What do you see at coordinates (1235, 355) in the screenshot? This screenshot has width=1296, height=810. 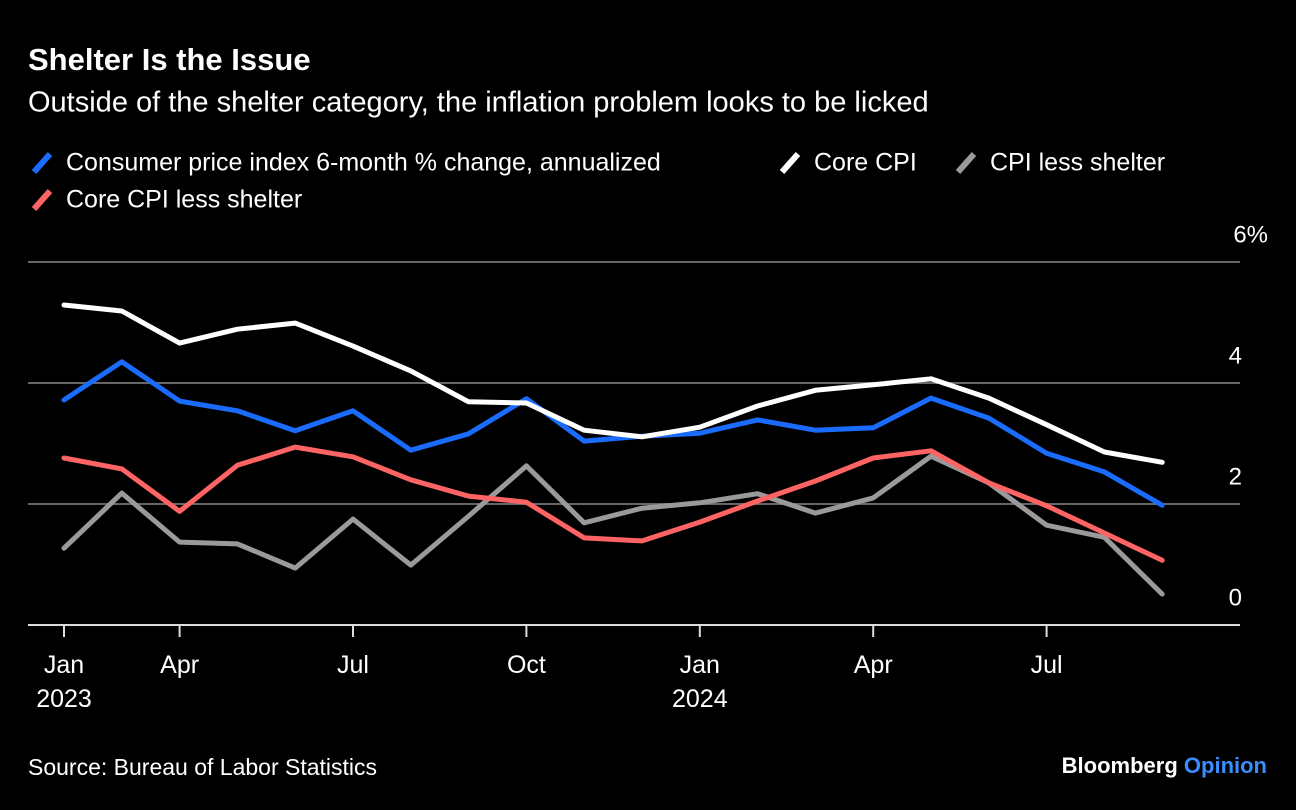 I see `y-tick-label: 4` at bounding box center [1235, 355].